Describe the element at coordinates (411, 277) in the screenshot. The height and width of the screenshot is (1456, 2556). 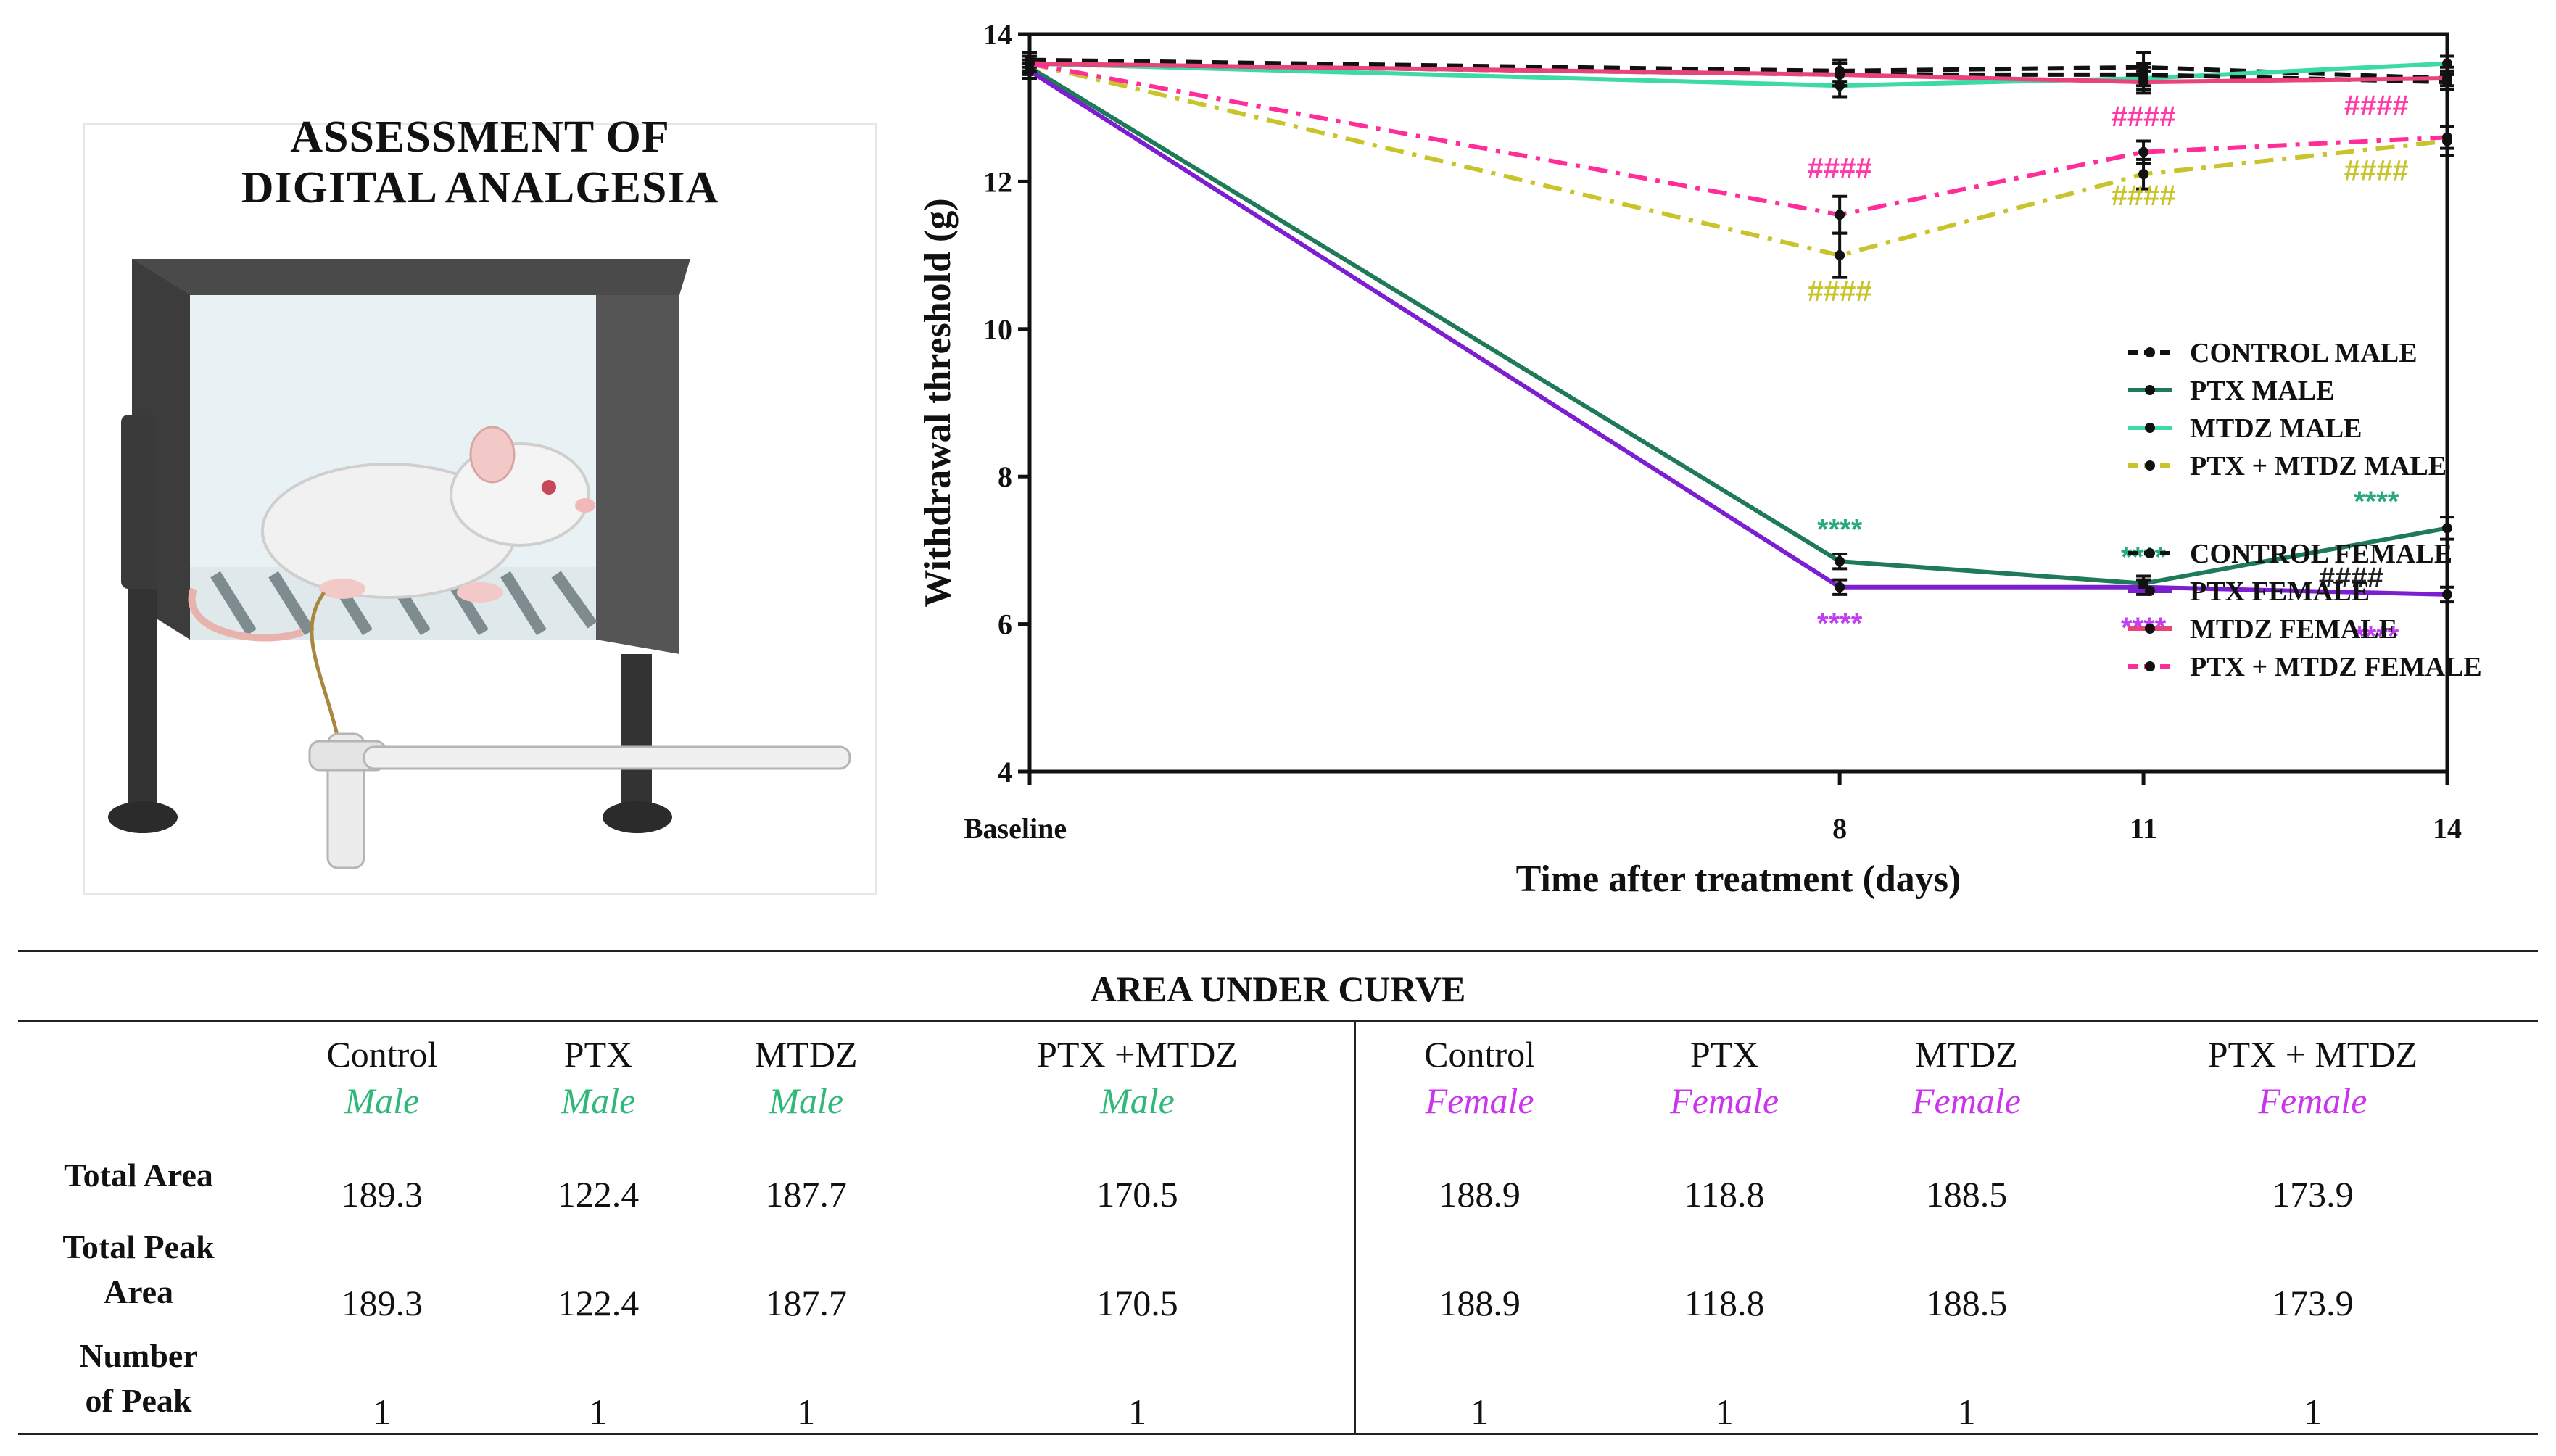
I see `cage-top` at that location.